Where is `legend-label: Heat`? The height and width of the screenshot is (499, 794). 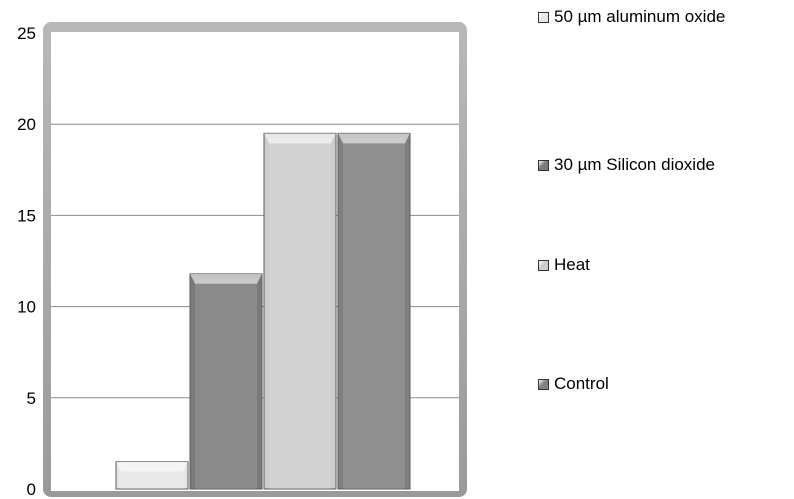
legend-label: Heat is located at coordinates (572, 264).